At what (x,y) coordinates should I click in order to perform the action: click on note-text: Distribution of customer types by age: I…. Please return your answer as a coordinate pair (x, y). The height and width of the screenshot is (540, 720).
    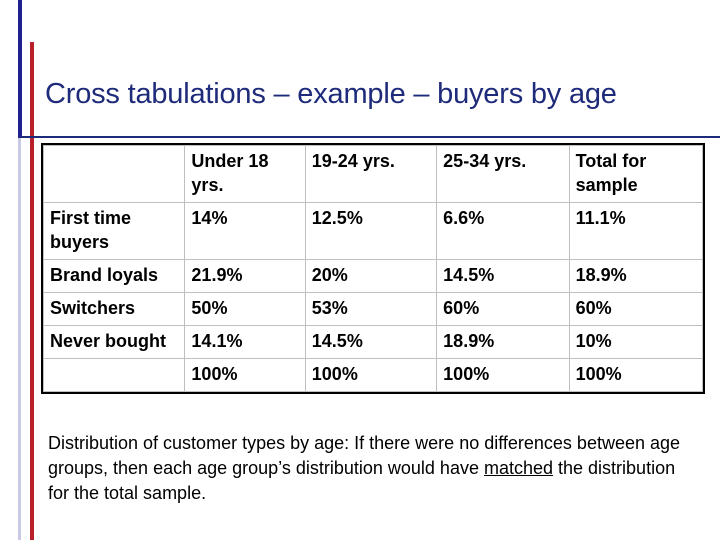
    Looking at the image, I should click on (364, 455).